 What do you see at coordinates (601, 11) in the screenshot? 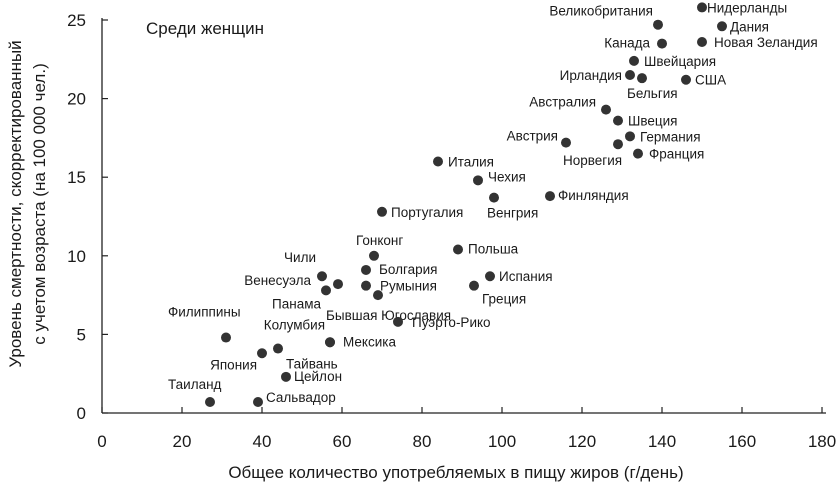
I see `point-label: Великобритания` at bounding box center [601, 11].